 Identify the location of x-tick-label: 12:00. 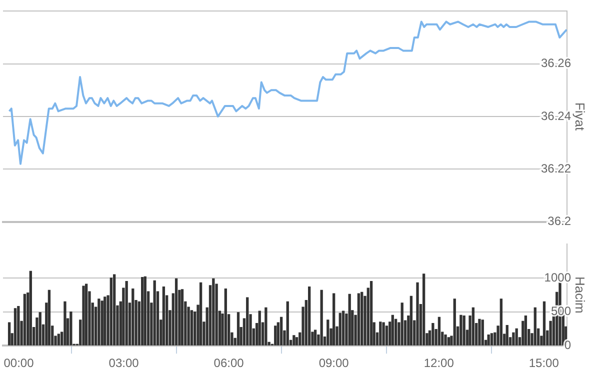
(439, 363).